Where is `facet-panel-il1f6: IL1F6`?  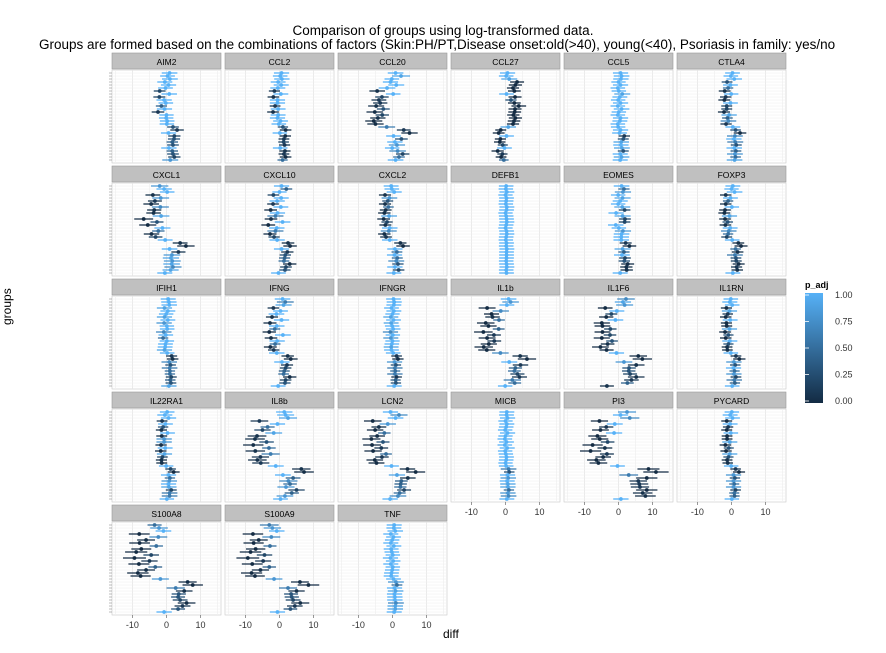 facet-panel-il1f6: IL1F6 is located at coordinates (618, 334).